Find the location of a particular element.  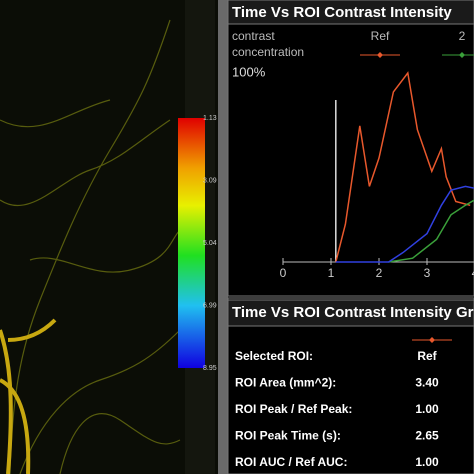

x-tick-label: 2 is located at coordinates (379, 273).